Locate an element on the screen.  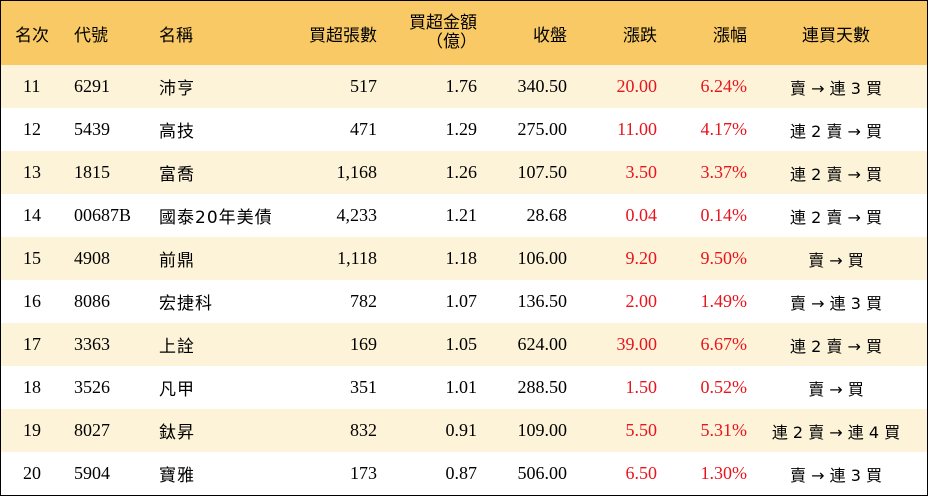
table-row: 17 3363 上詮 169 1.05 624.00 39.00 6.67% 連 2 賣 → 買 is located at coordinates (464, 344).